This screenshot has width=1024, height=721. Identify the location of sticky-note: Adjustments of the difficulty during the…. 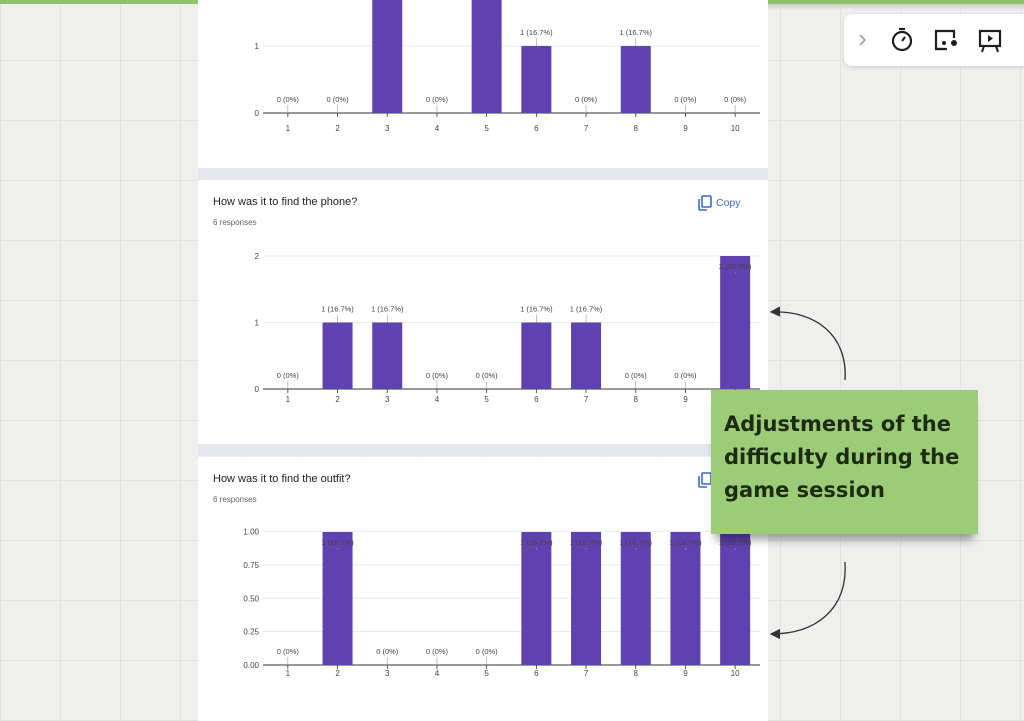
(844, 462).